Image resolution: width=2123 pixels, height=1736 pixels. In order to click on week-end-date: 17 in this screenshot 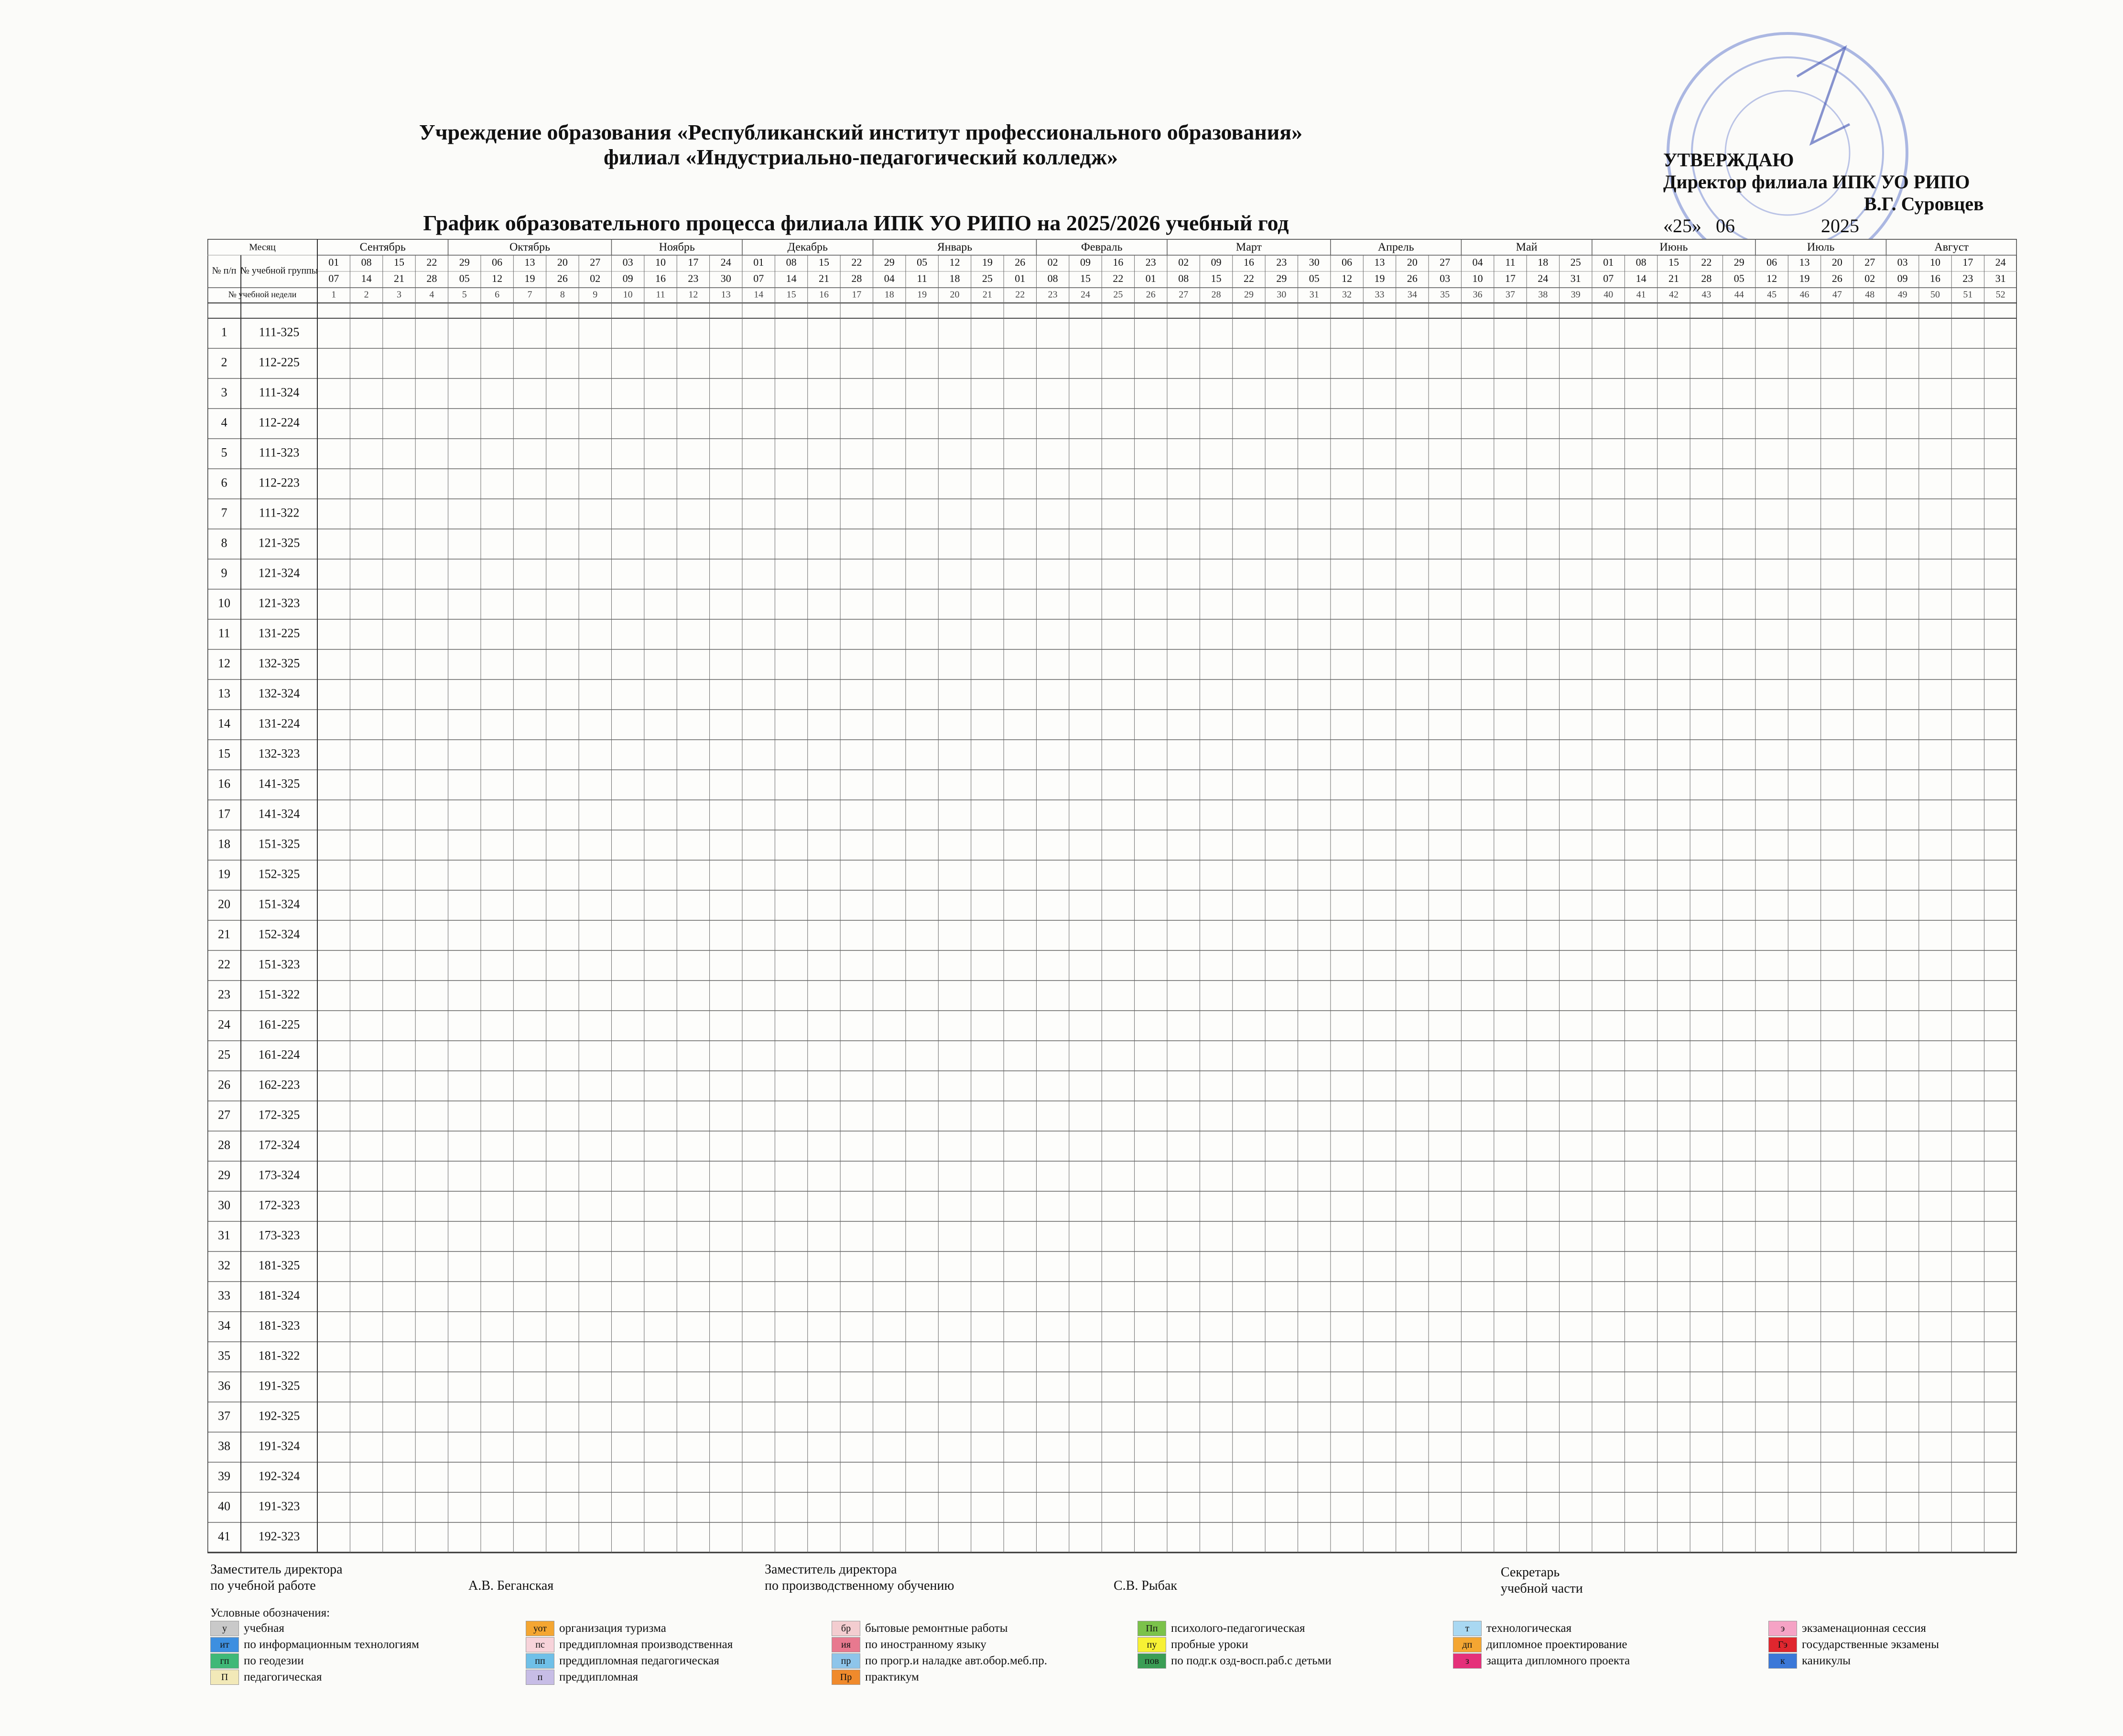, I will do `click(1510, 278)`.